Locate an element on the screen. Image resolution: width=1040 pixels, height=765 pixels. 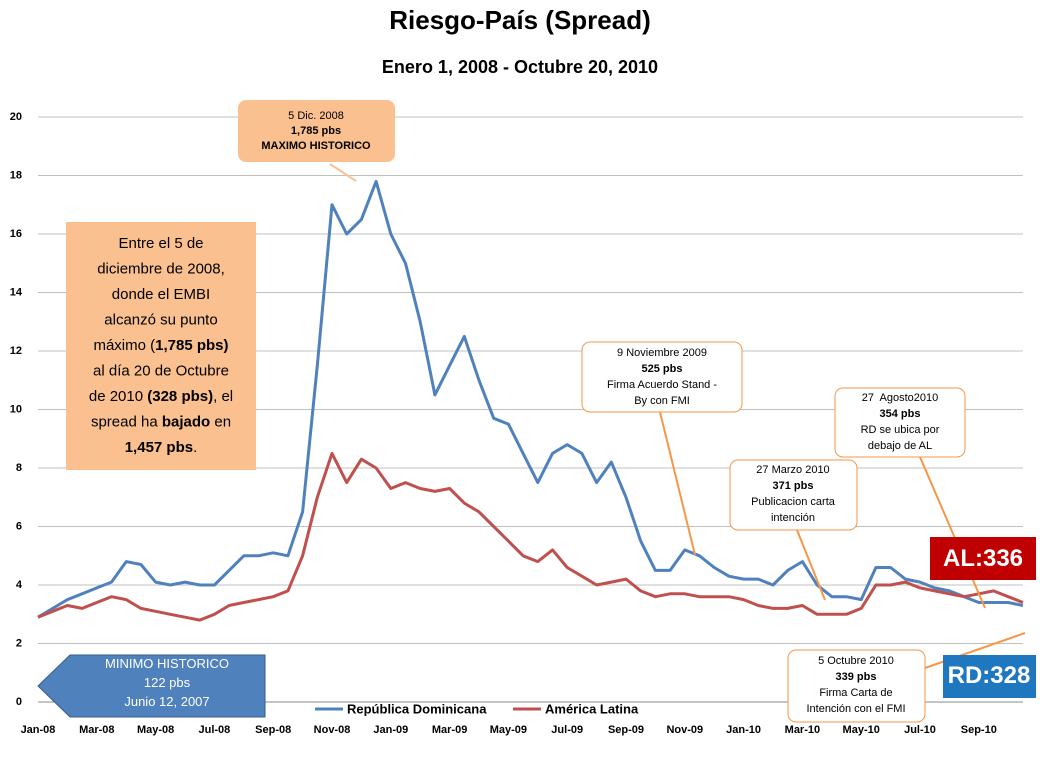
x-tick-label: Jan-08 is located at coordinates (38, 730).